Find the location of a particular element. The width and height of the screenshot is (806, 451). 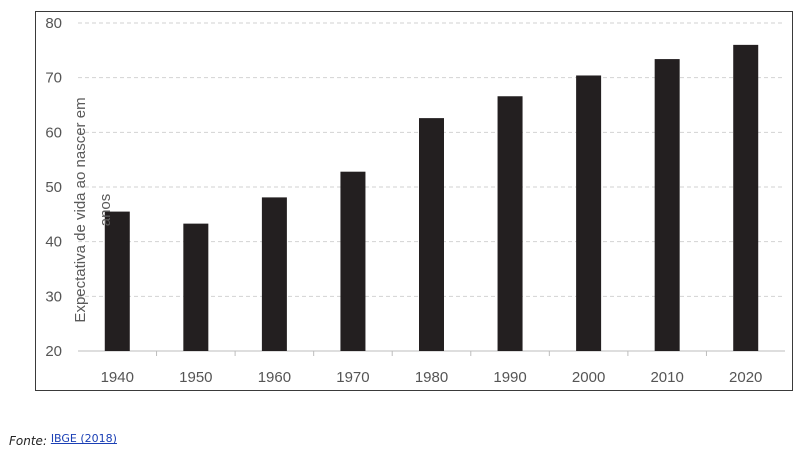

source-caption: Fonte: IBGE (2018) is located at coordinates (63, 440).